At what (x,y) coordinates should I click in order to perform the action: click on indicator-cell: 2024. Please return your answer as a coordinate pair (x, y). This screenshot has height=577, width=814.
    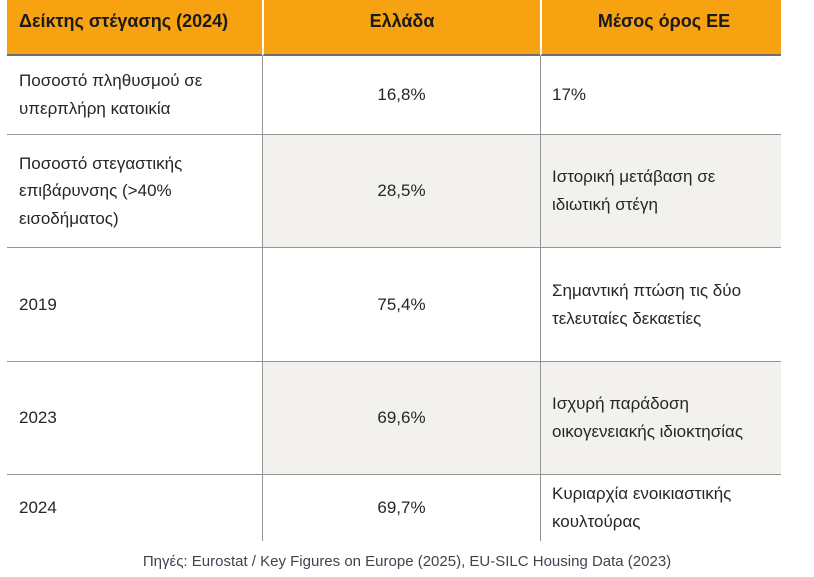
    Looking at the image, I should click on (134, 507).